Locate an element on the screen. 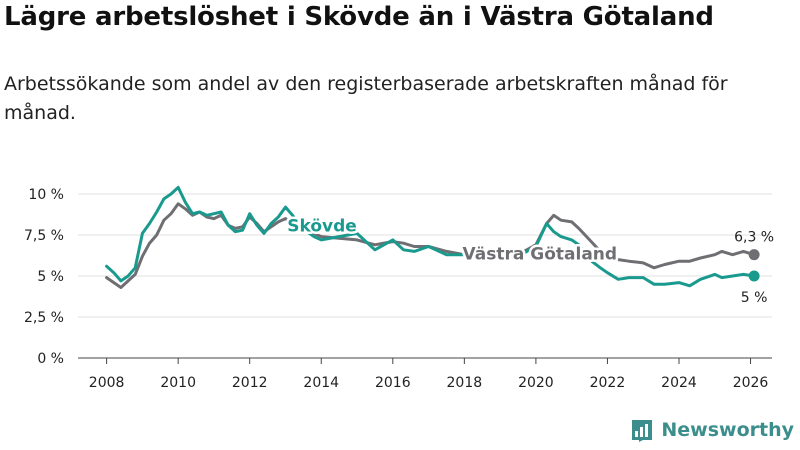 This screenshot has width=800, height=450. x-tick-label: 2008 is located at coordinates (107, 383).